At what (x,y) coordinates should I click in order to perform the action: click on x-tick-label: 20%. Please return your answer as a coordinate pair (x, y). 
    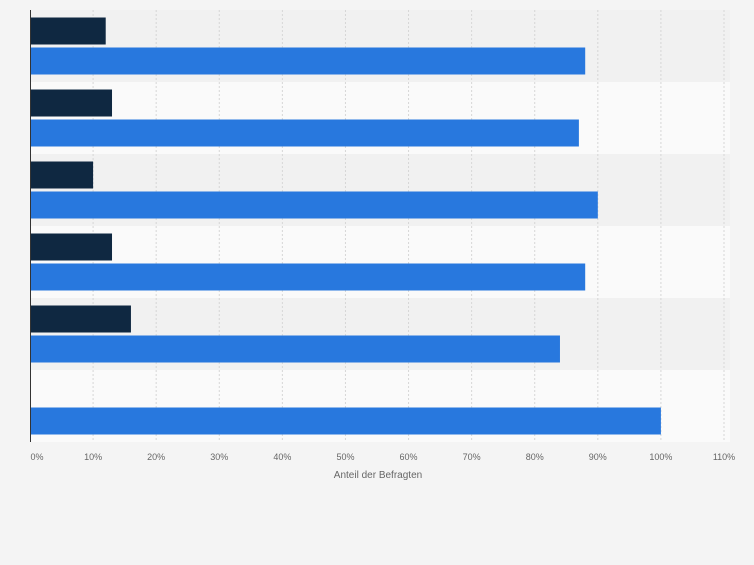
    Looking at the image, I should click on (156, 457).